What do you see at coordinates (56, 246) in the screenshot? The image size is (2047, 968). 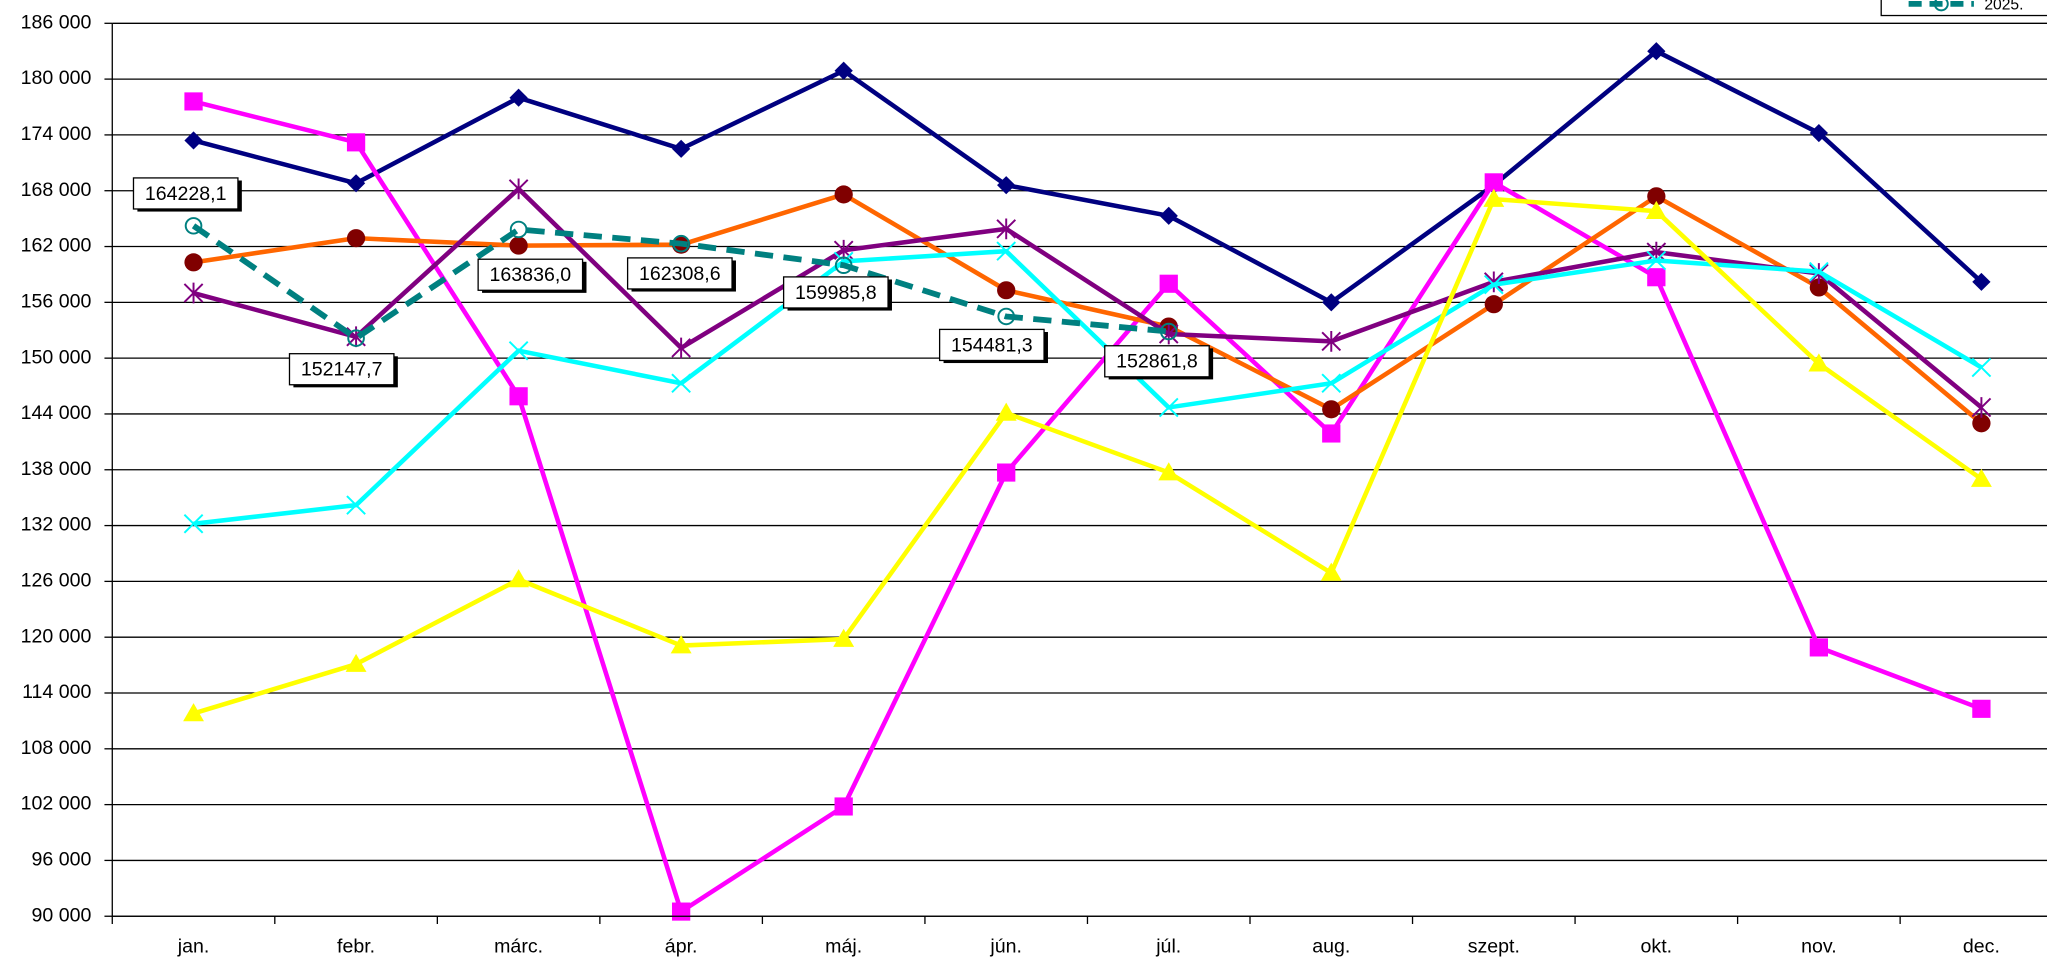 I see `y-tick-label: 162 000` at bounding box center [56, 246].